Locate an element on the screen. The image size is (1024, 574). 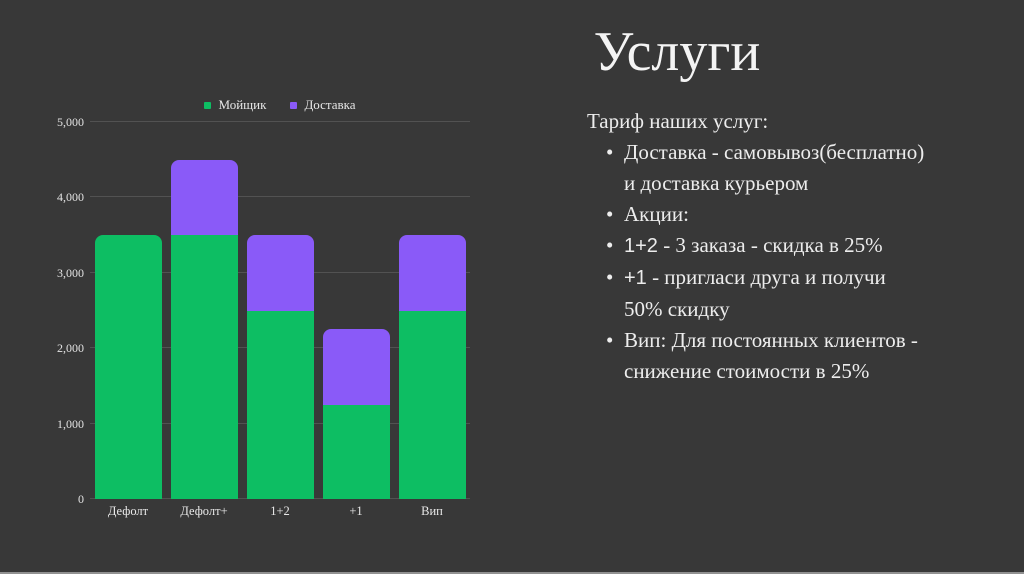
legend-item: Мойщик is located at coordinates (235, 105).